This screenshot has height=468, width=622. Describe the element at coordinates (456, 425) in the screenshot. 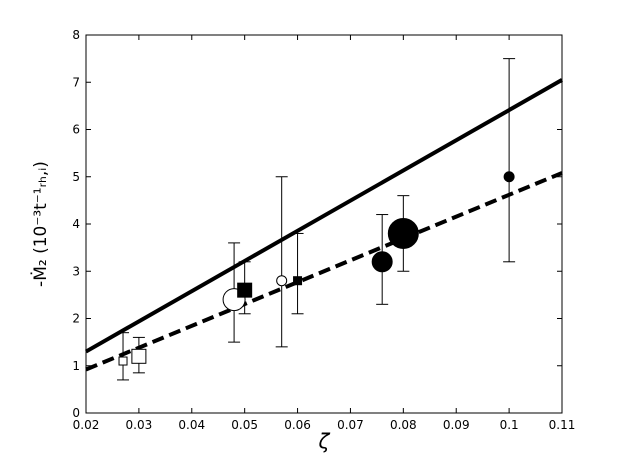

I see `x-tick-label: 0.09` at that location.